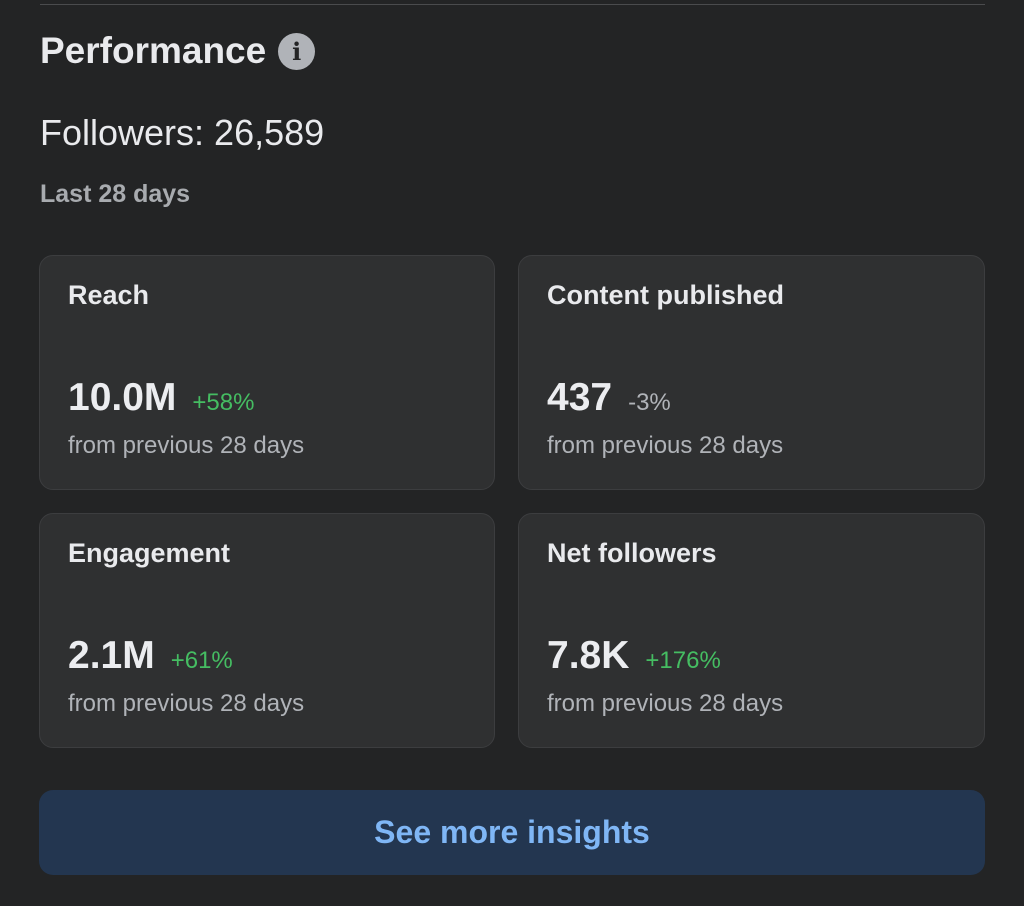 The height and width of the screenshot is (906, 1024). What do you see at coordinates (153, 50) in the screenshot?
I see `page-title: Performance` at bounding box center [153, 50].